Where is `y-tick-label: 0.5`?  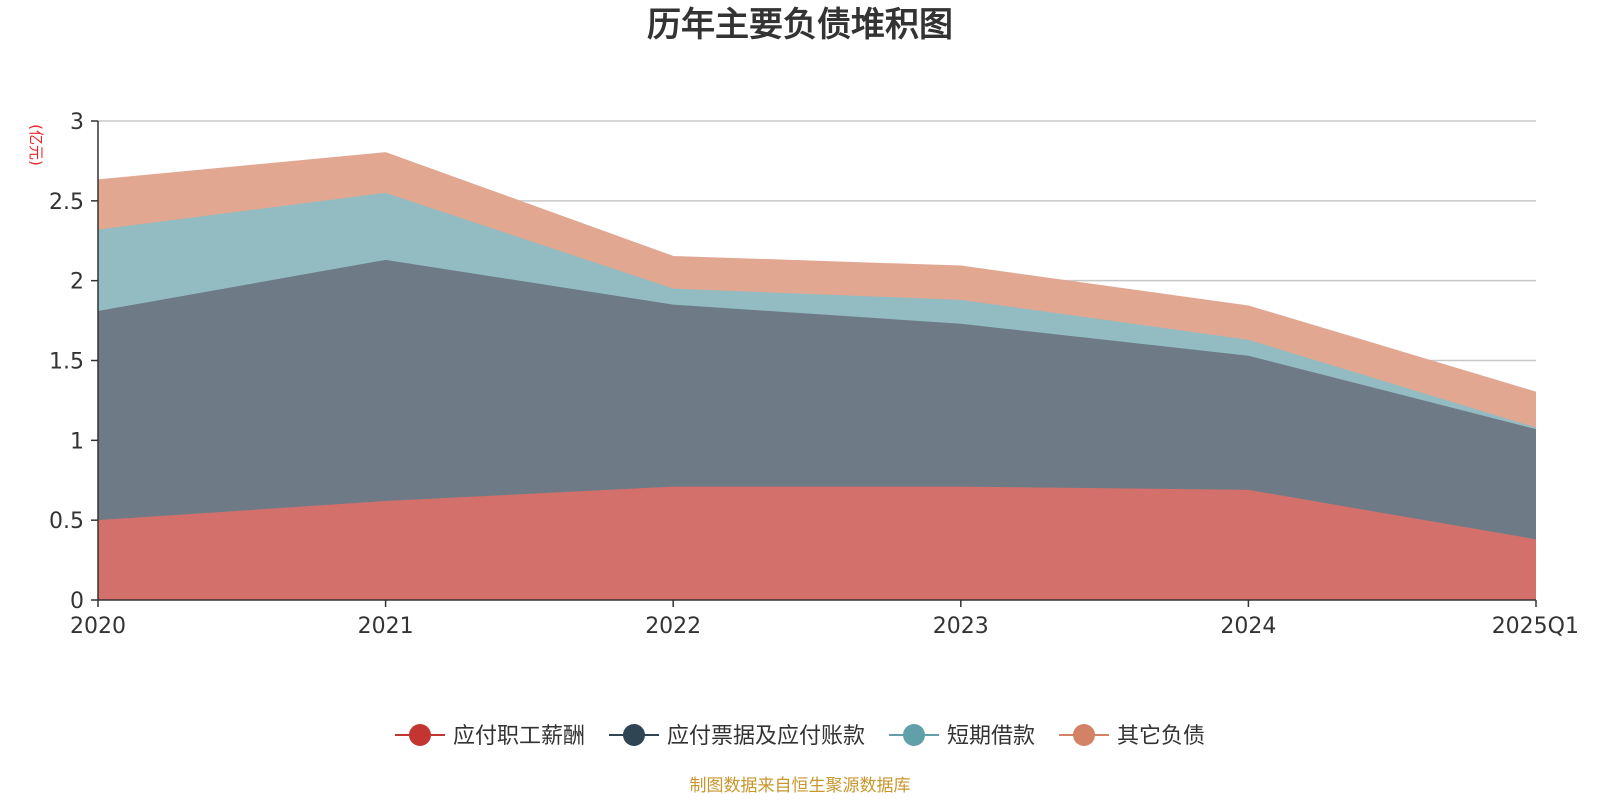 y-tick-label: 0.5 is located at coordinates (66, 521).